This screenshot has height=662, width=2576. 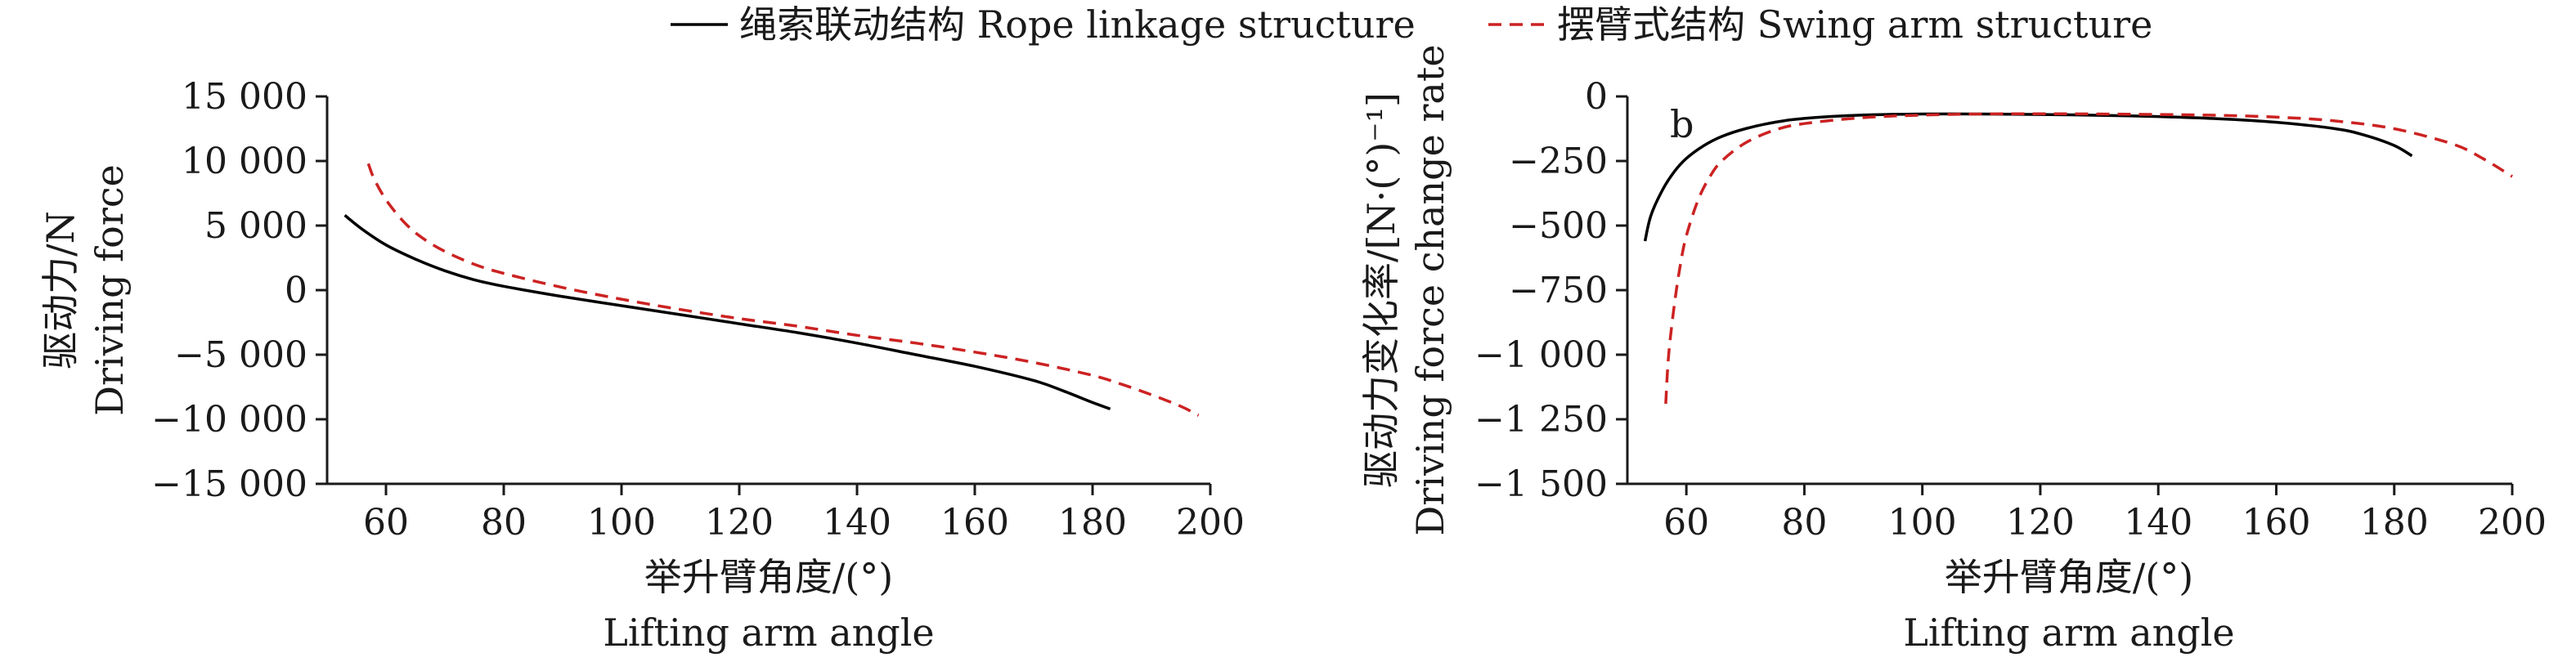 I want to click on y-tick-label: 5 000, so click(x=256, y=226).